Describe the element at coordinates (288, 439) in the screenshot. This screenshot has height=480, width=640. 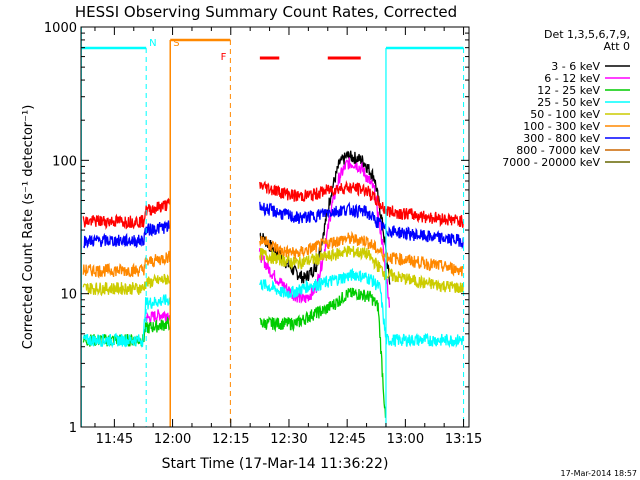
I see `x-tick-label: 12:30` at that location.